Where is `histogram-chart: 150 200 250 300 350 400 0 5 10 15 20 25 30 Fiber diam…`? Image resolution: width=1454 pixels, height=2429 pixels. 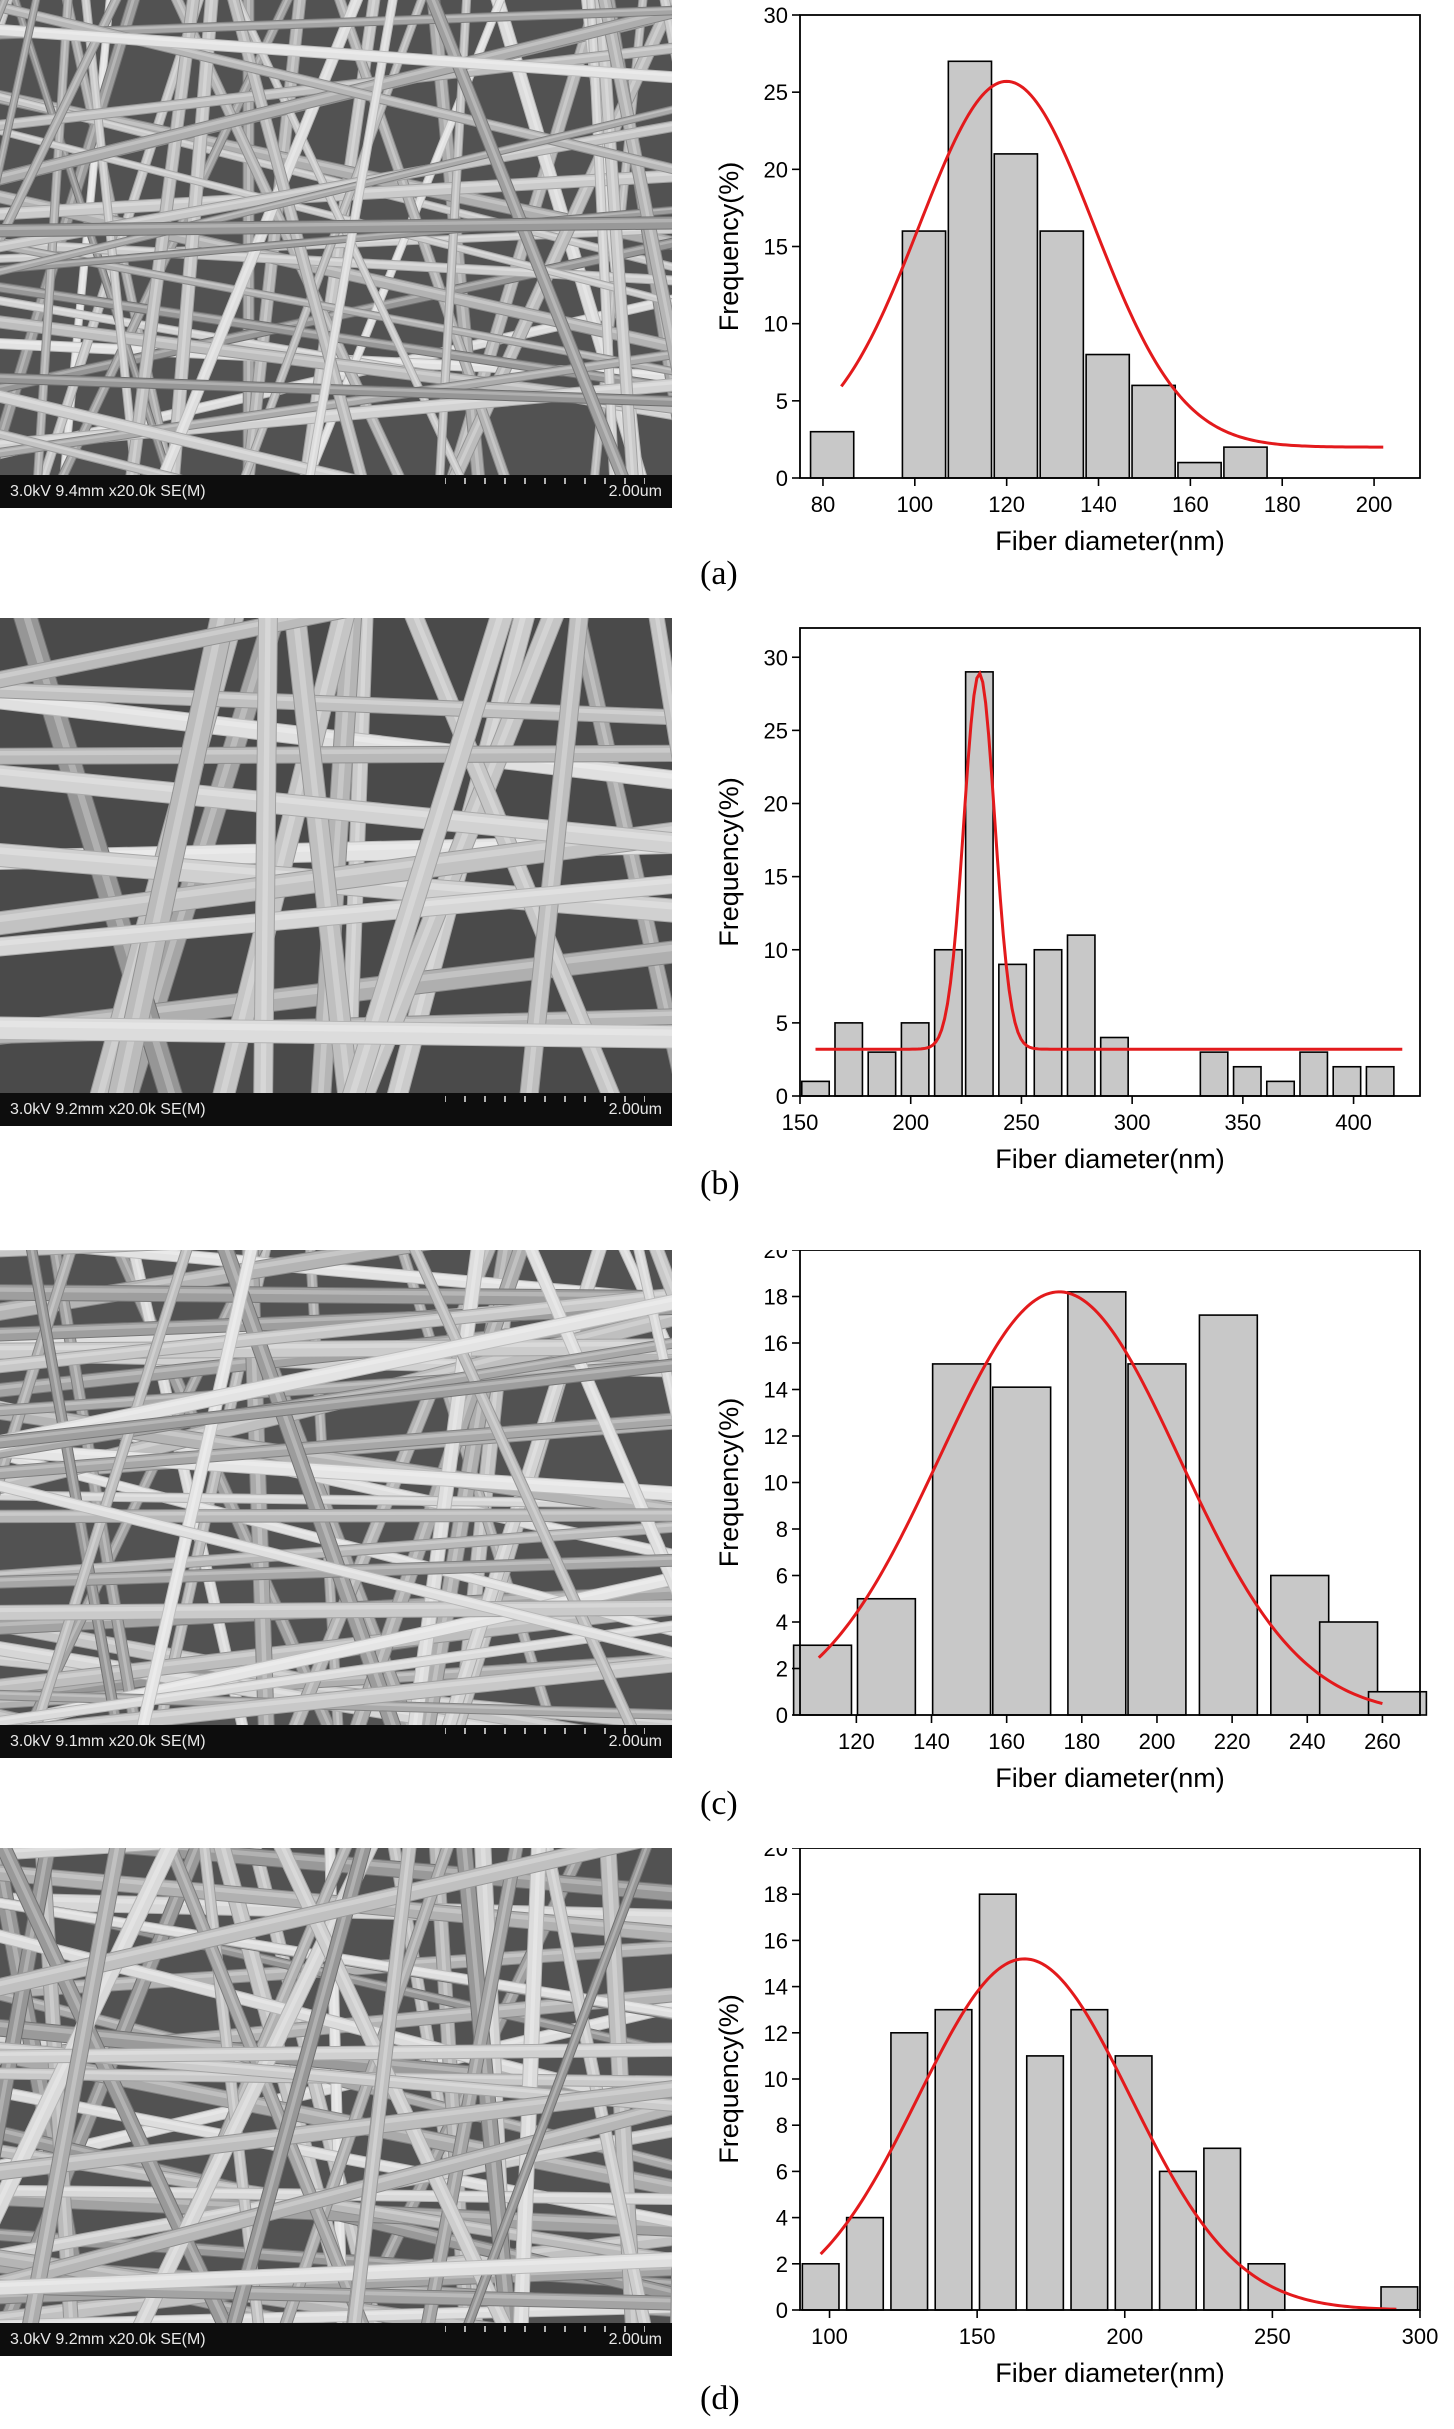 histogram-chart: 150 200 250 300 350 400 0 5 10 15 20 25 30 Fiber diam… is located at coordinates (1072, 898).